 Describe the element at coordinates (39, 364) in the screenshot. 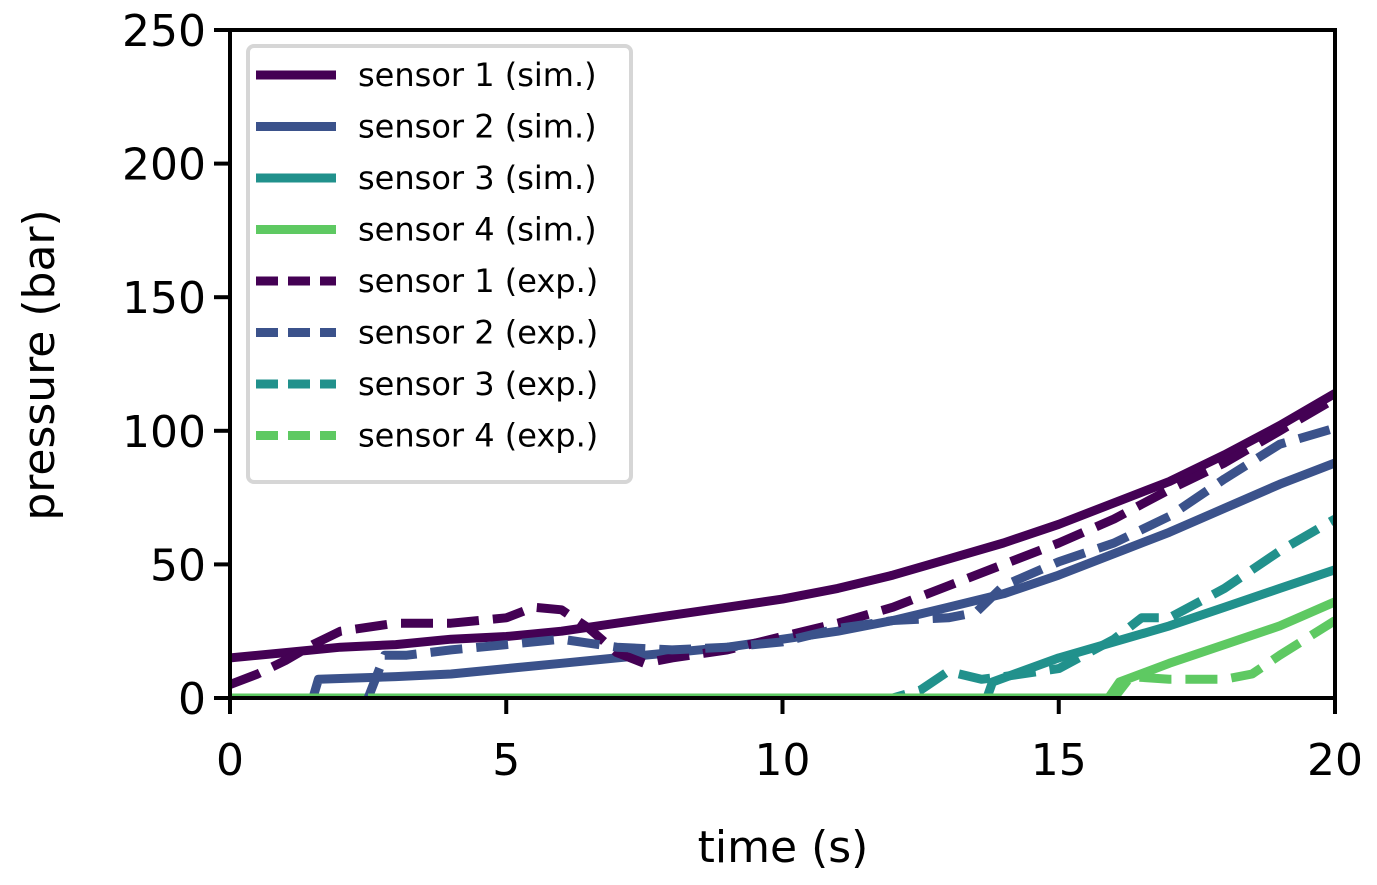

I see `y-axis-label: pressure (bar)` at that location.